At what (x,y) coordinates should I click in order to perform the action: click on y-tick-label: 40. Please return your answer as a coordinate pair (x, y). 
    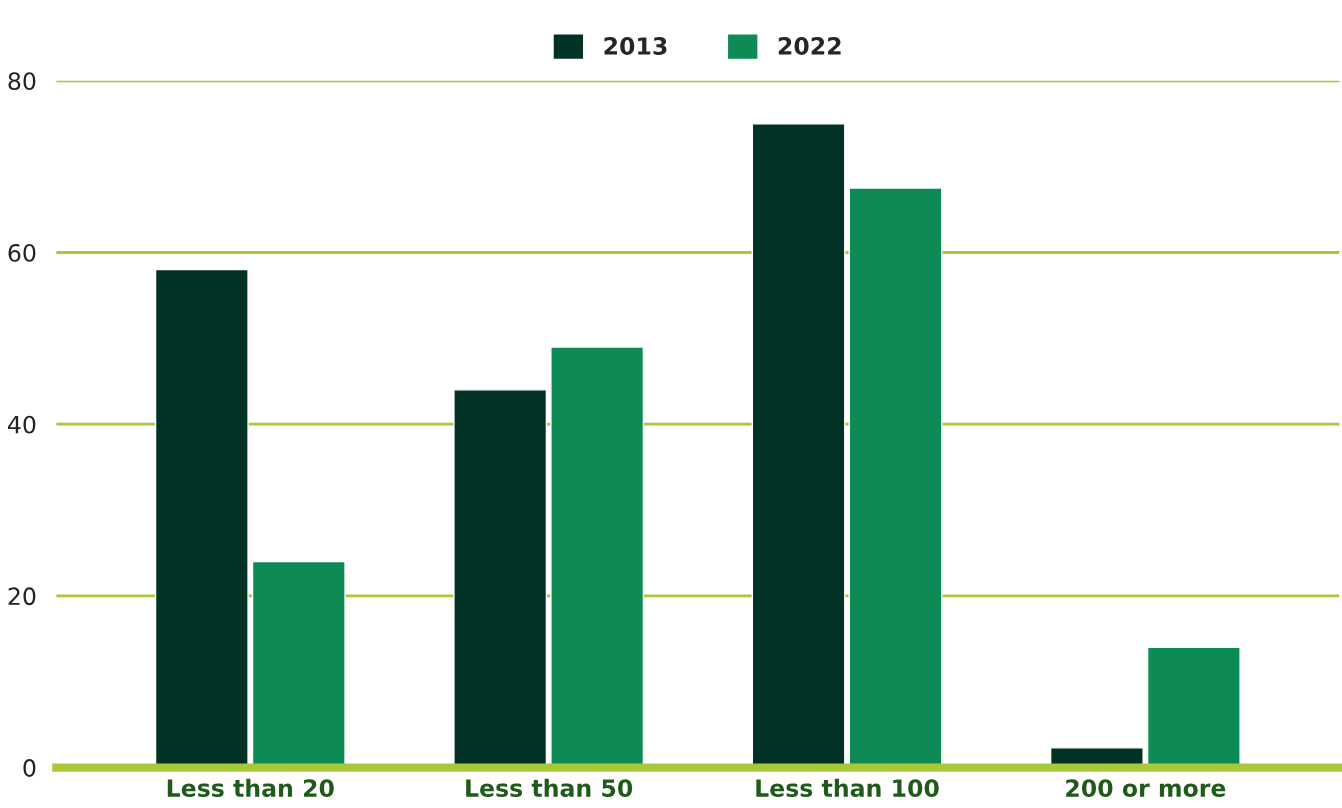
    Looking at the image, I should click on (22, 424).